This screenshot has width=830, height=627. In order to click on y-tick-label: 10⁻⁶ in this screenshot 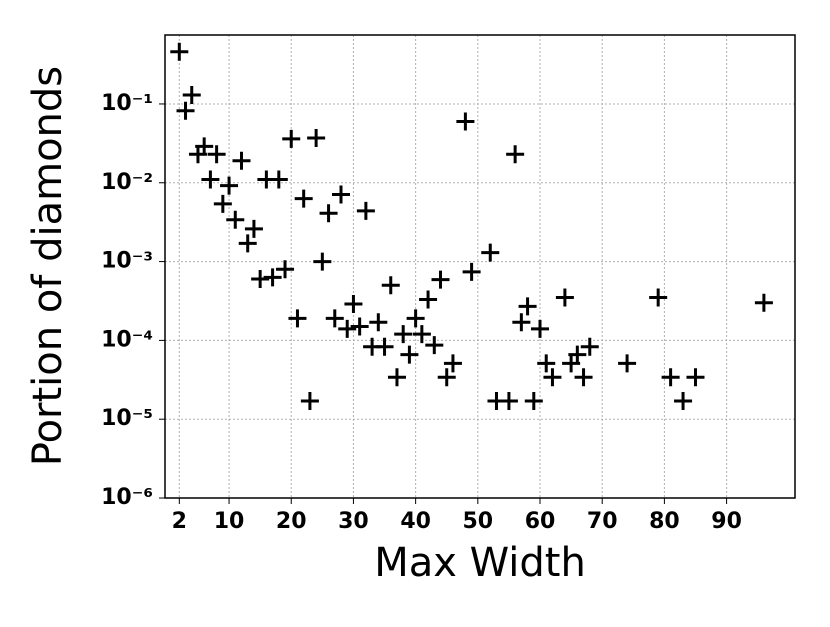, I will do `click(127, 497)`.